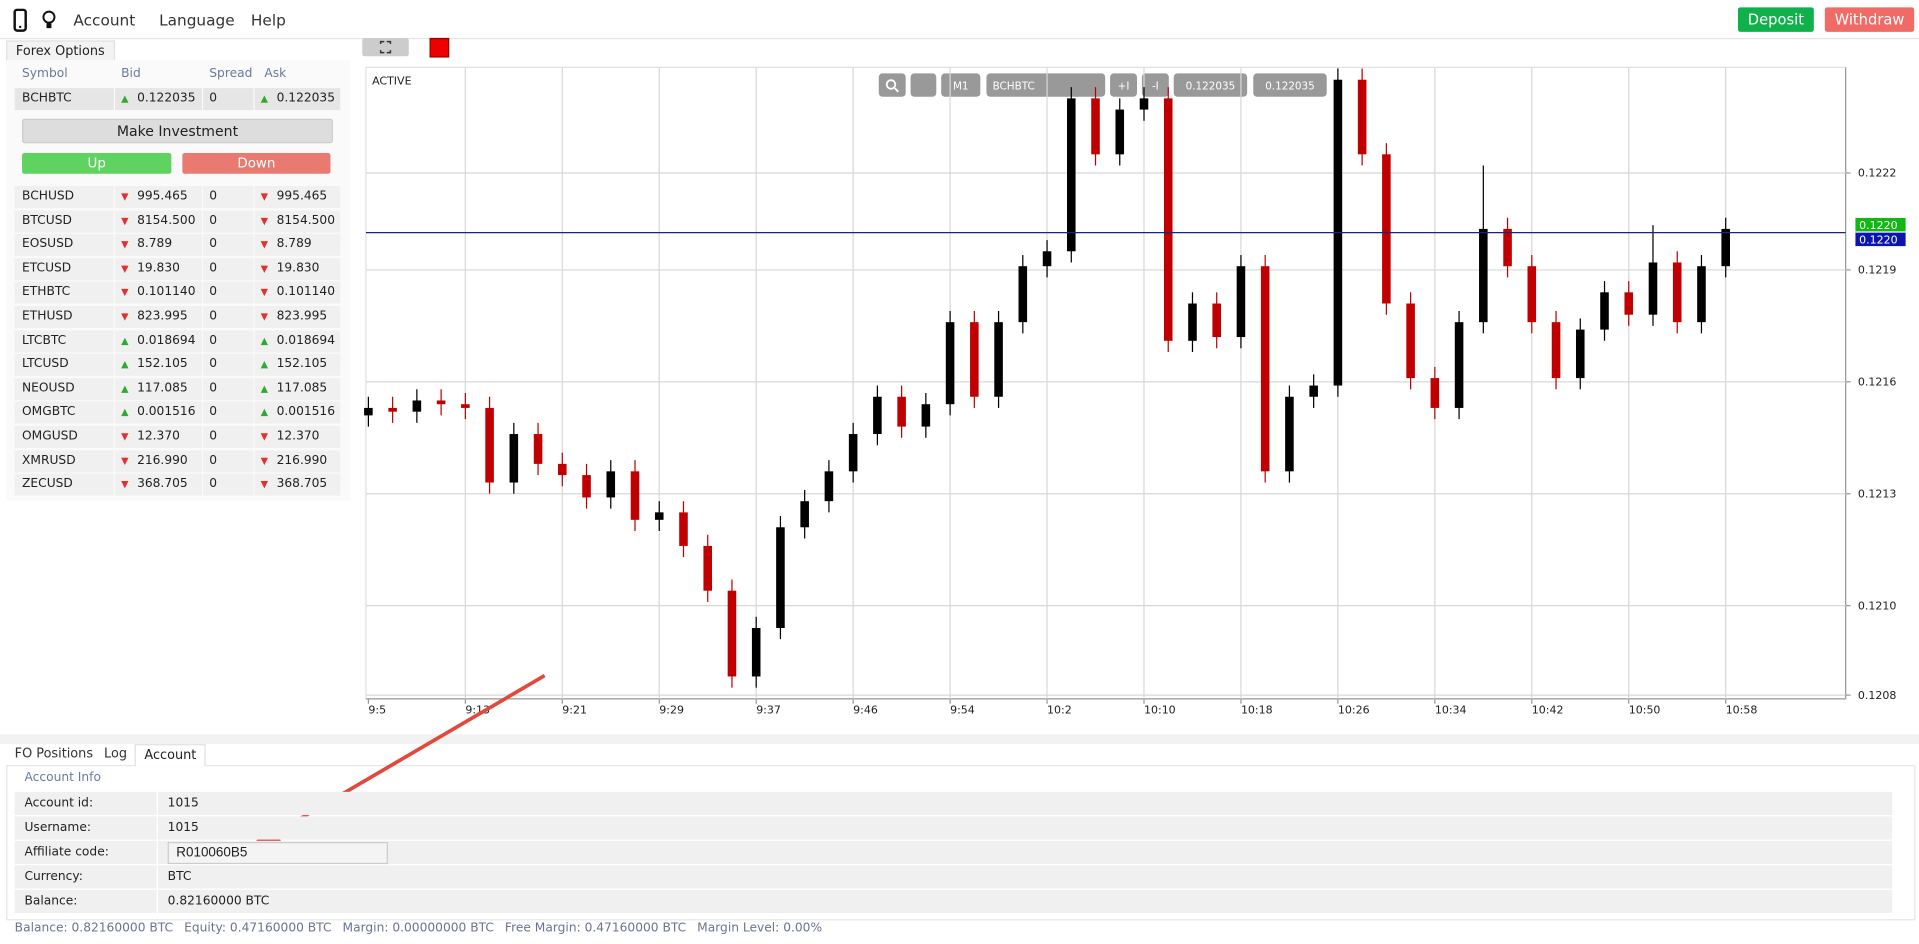 The width and height of the screenshot is (1919, 944). I want to click on up-button: Up, so click(97, 163).